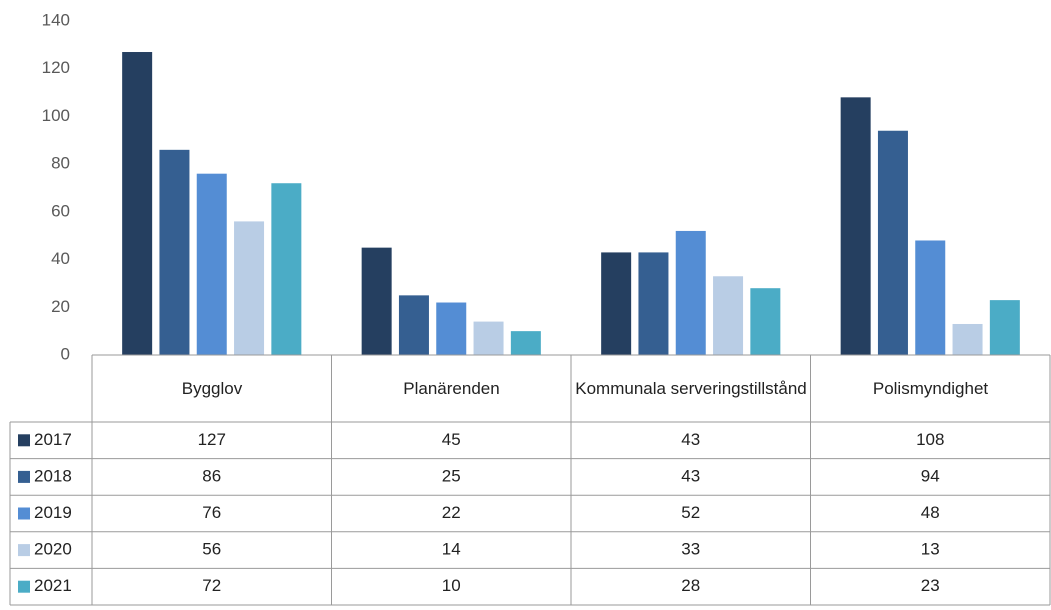 The width and height of the screenshot is (1051, 610). What do you see at coordinates (65, 353) in the screenshot?
I see `y-tick-label: 0` at bounding box center [65, 353].